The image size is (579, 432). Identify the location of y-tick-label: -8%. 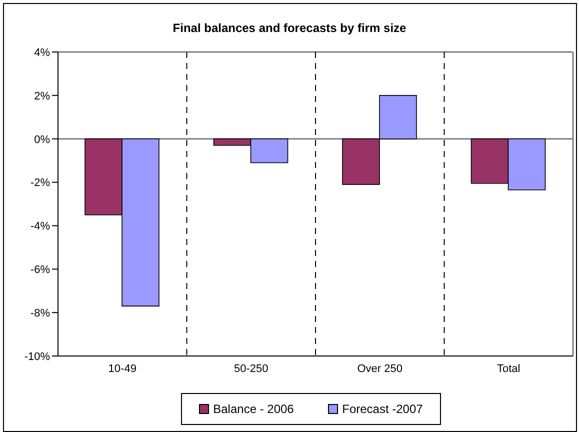
(40, 313).